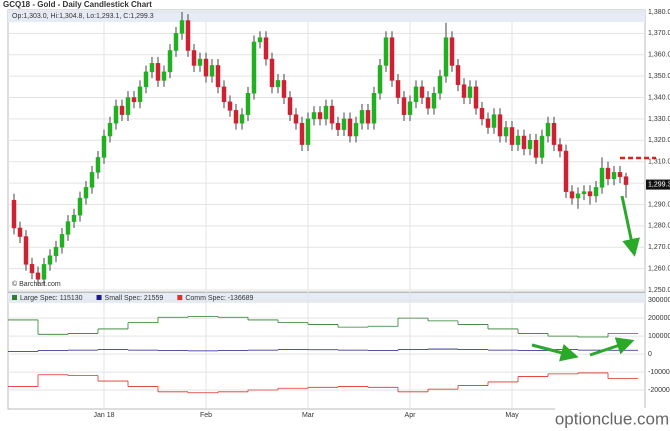  What do you see at coordinates (659, 372) in the screenshot?
I see `y-tick-label: -100000` at bounding box center [659, 372].